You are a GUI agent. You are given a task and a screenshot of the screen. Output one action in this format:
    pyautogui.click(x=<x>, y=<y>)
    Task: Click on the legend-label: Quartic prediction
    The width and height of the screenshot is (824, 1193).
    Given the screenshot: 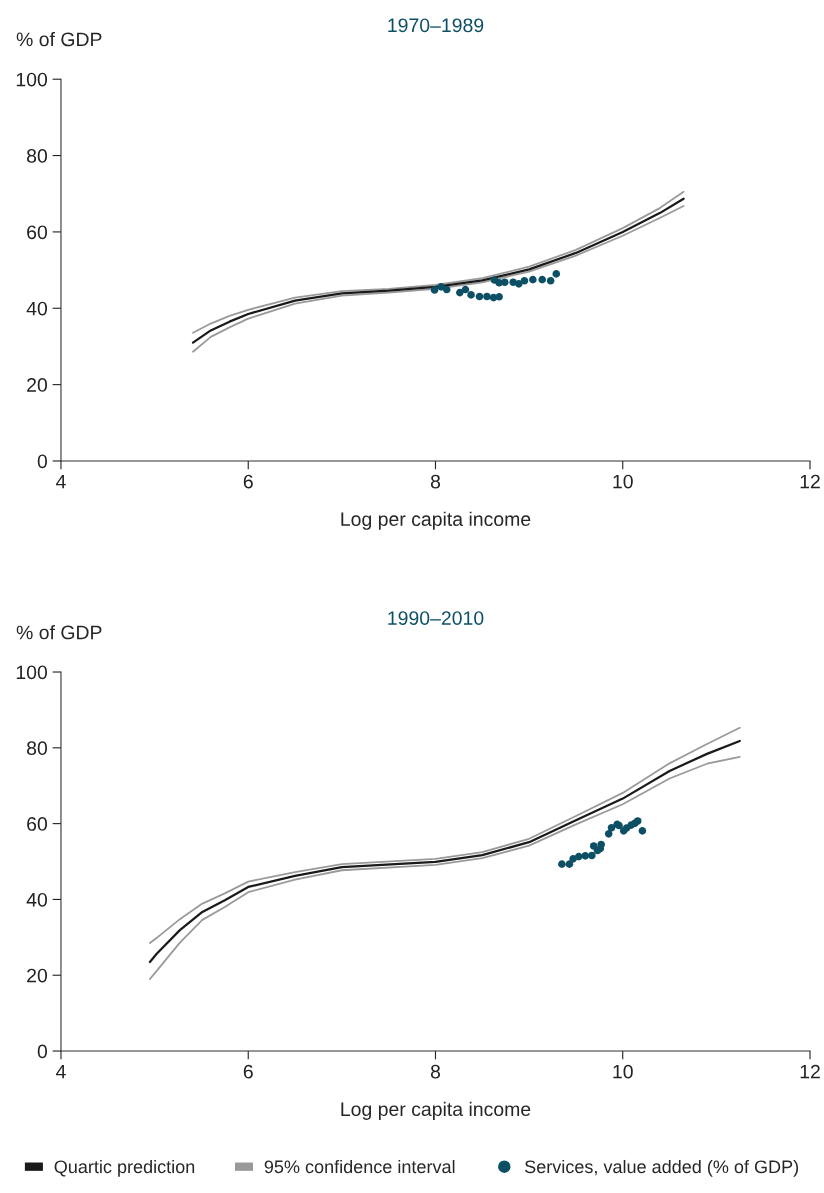 What is the action you would take?
    pyautogui.click(x=124, y=1168)
    